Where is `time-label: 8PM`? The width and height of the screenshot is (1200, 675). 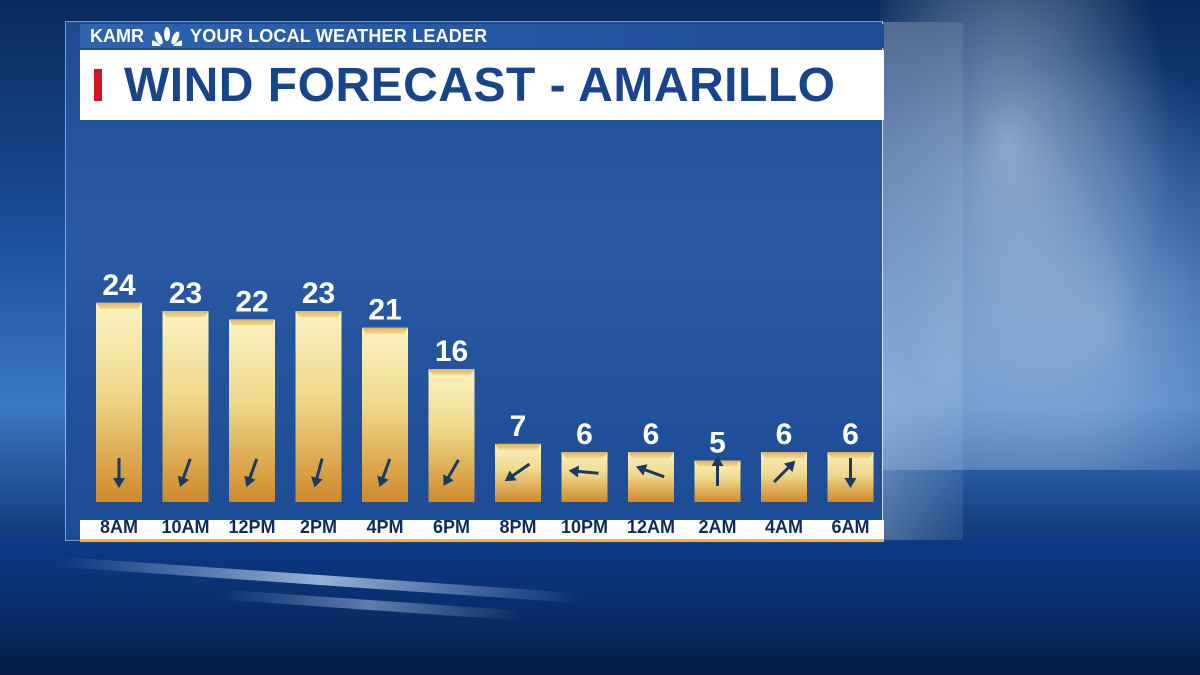
time-label: 8PM is located at coordinates (517, 527).